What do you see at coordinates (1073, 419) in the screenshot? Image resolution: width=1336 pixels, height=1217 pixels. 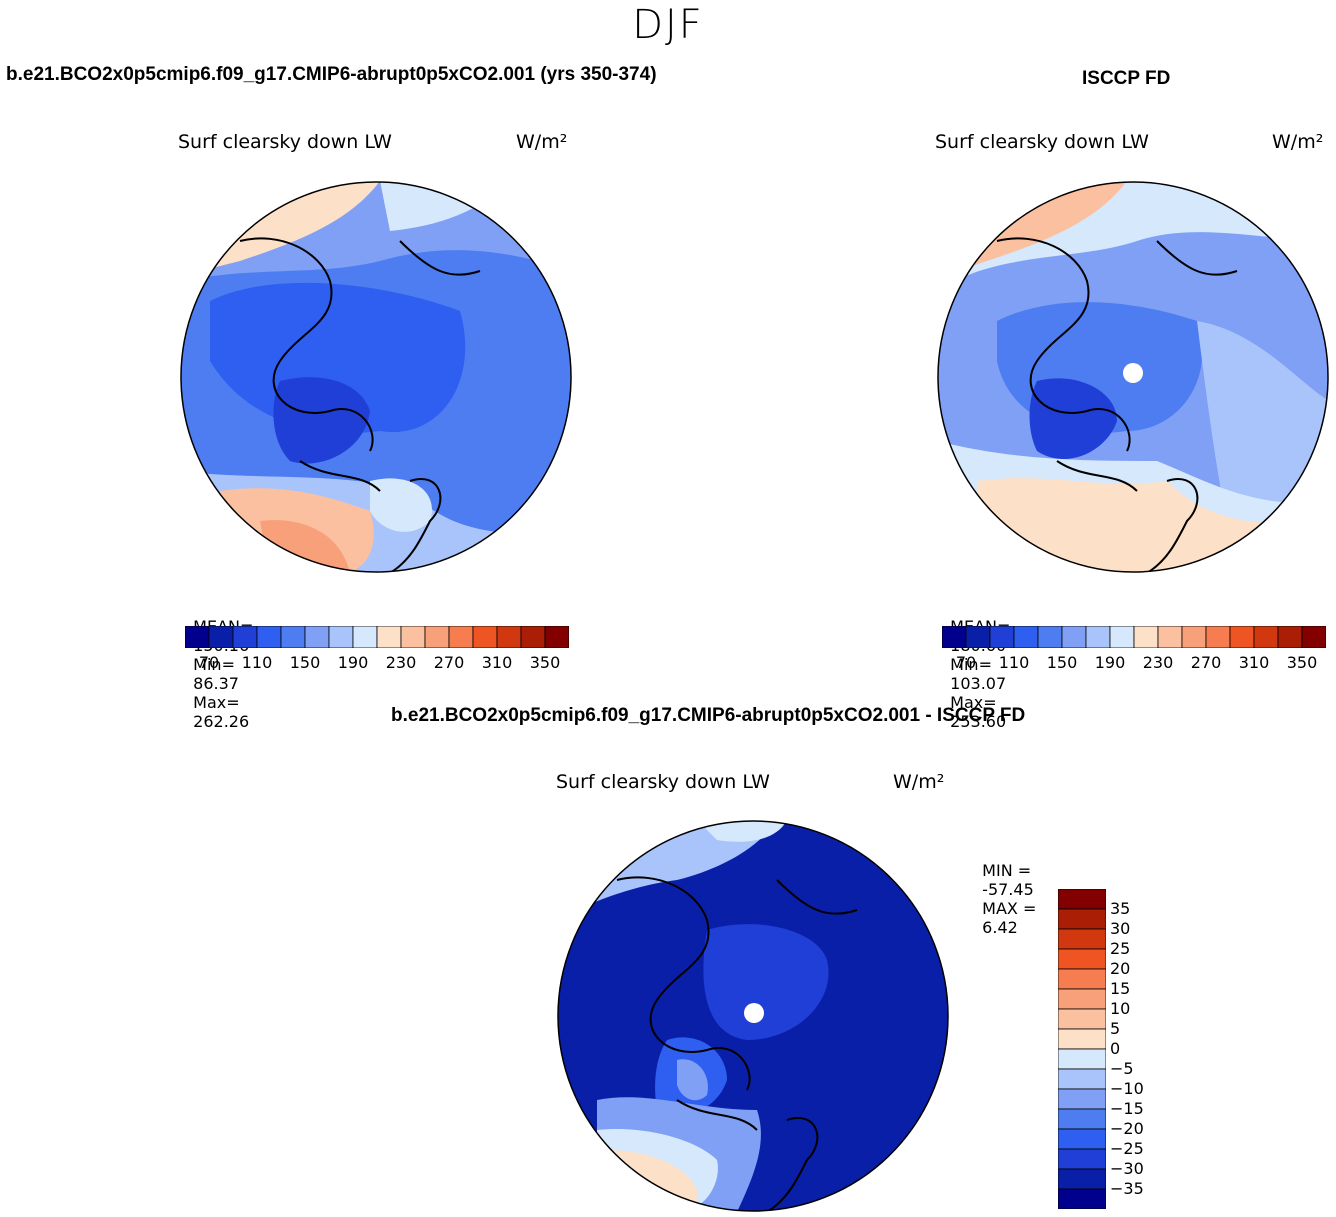 I see `panel-2-greenland` at bounding box center [1073, 419].